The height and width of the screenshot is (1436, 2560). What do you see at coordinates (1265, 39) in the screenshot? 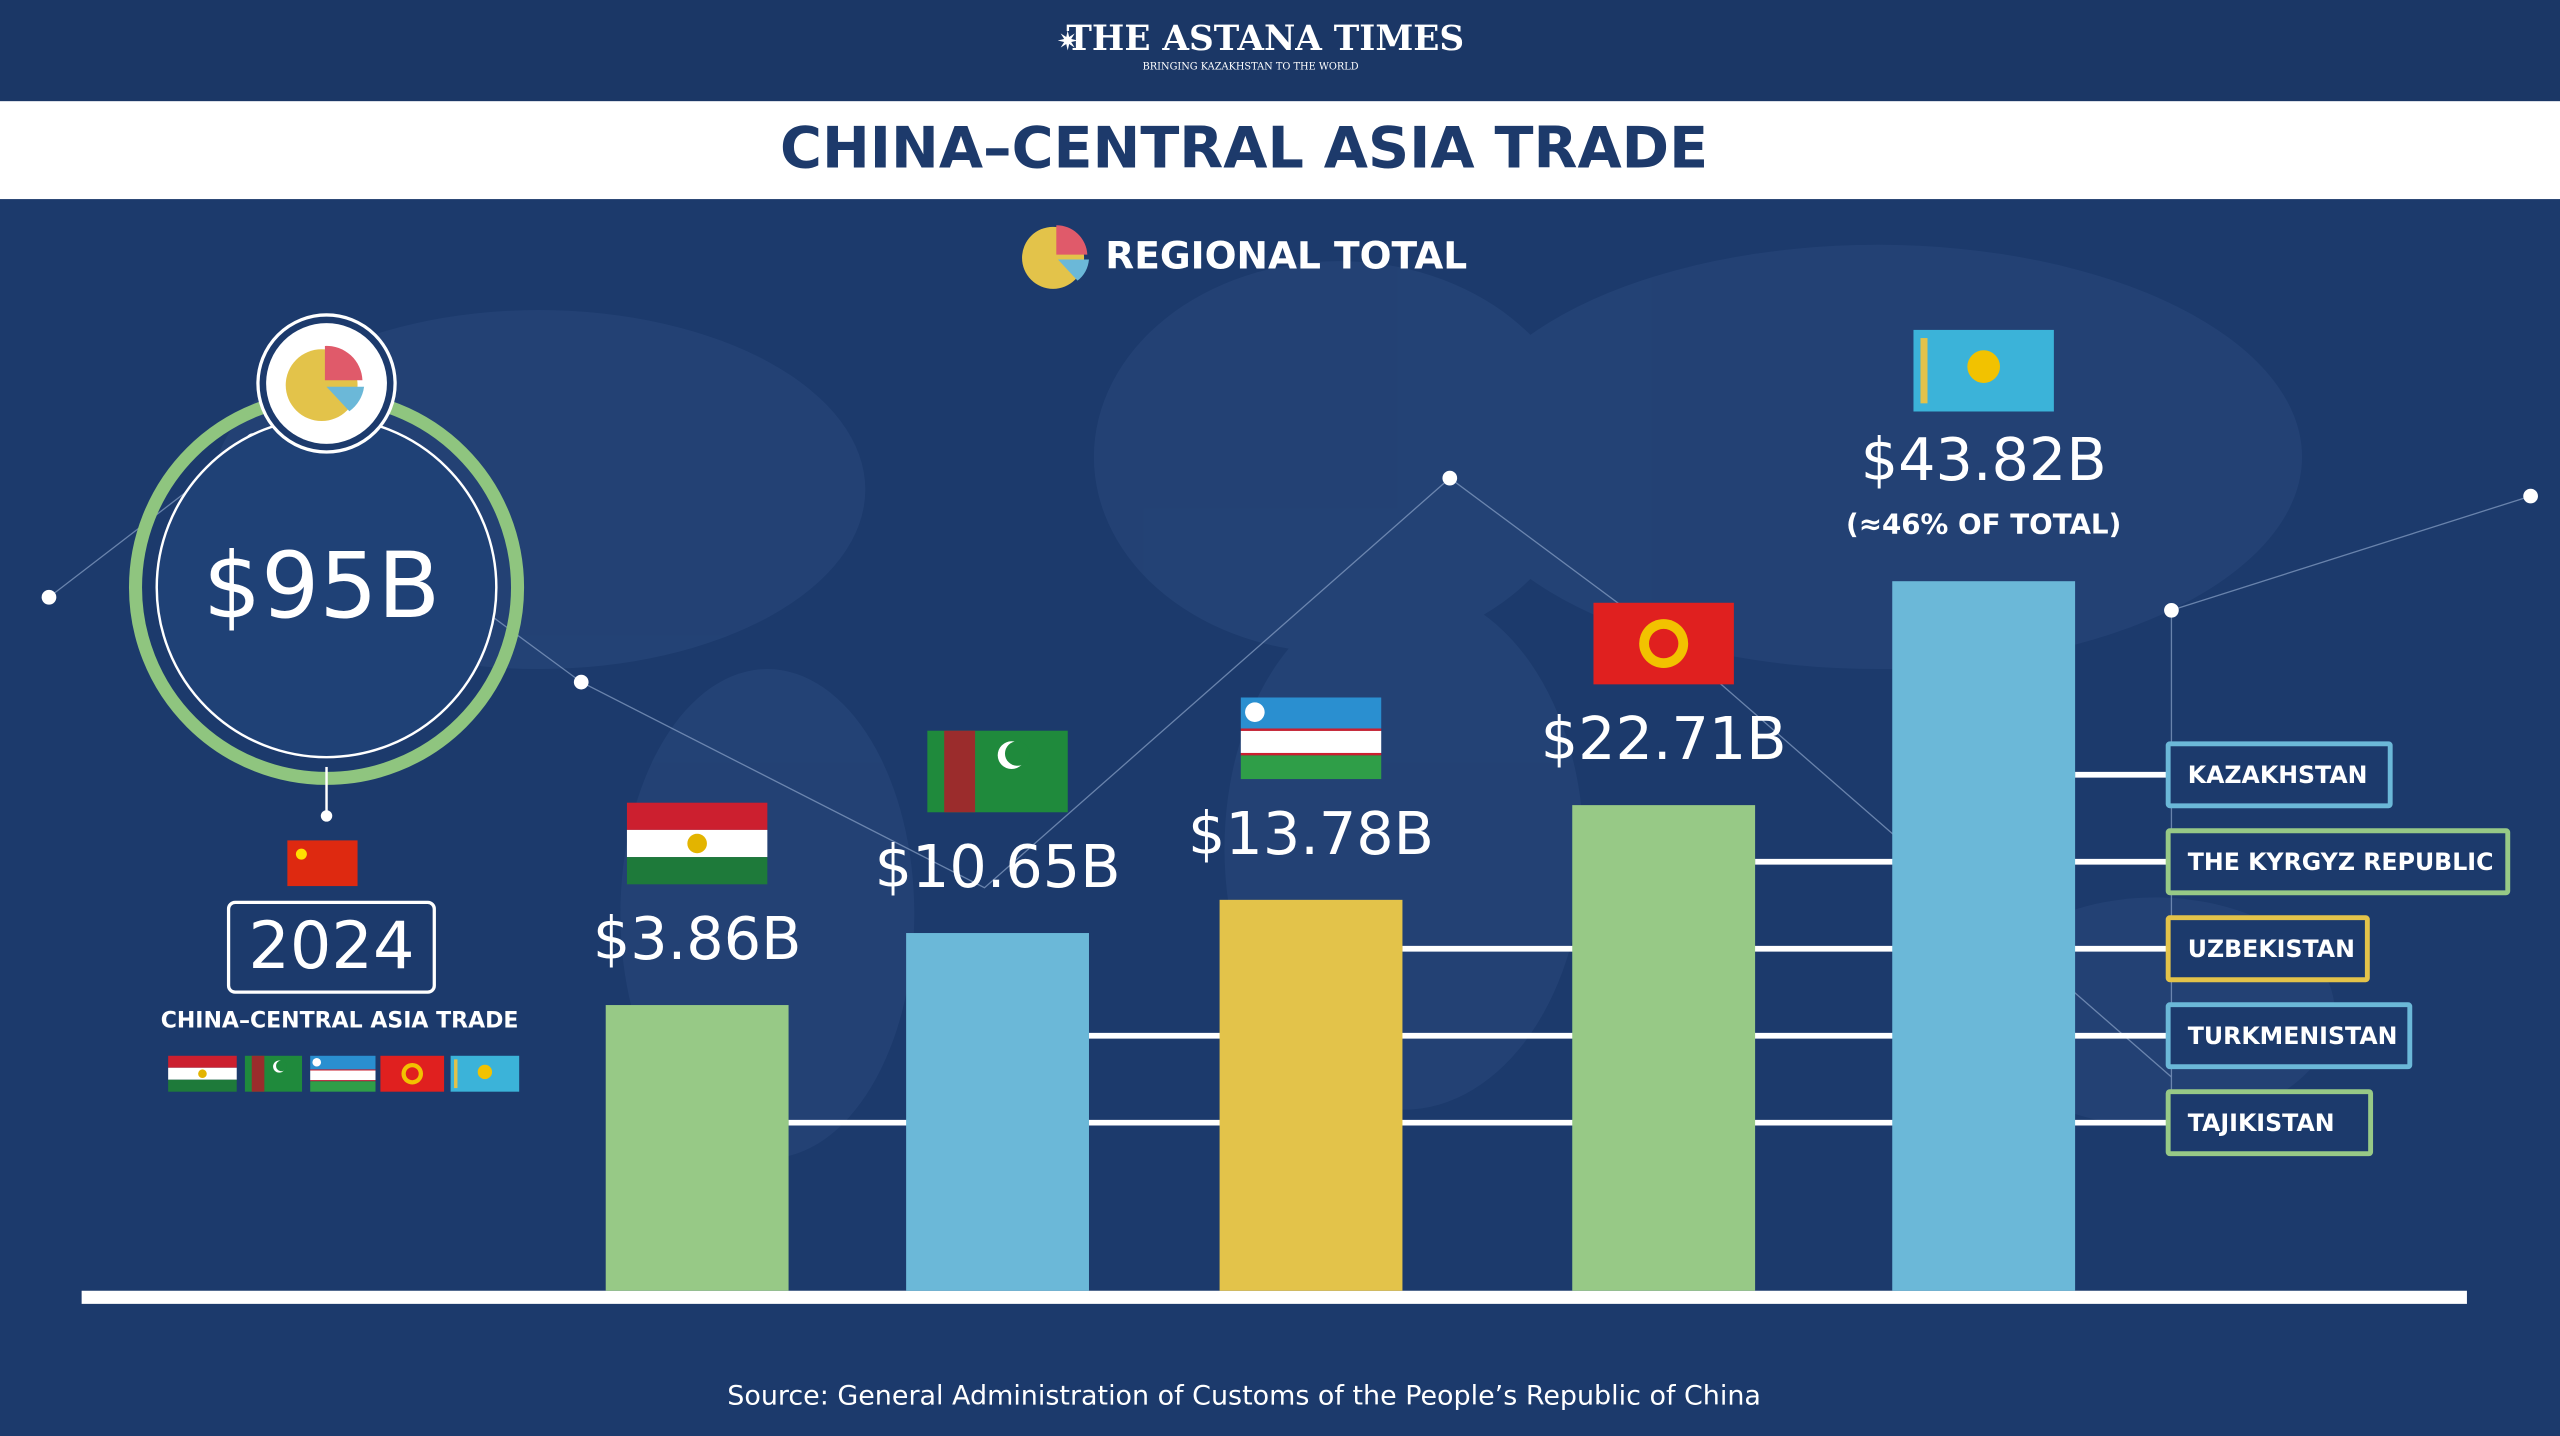
I see `masthead: THE ASTANA TIMES` at bounding box center [1265, 39].